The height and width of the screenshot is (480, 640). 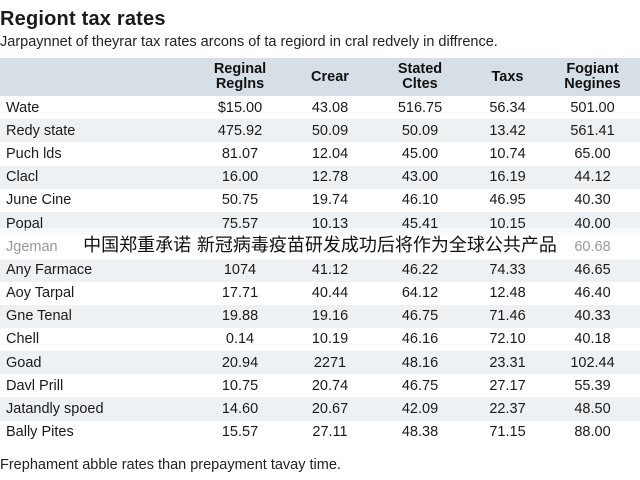 What do you see at coordinates (240, 432) in the screenshot?
I see `value-cell: 15.57` at bounding box center [240, 432].